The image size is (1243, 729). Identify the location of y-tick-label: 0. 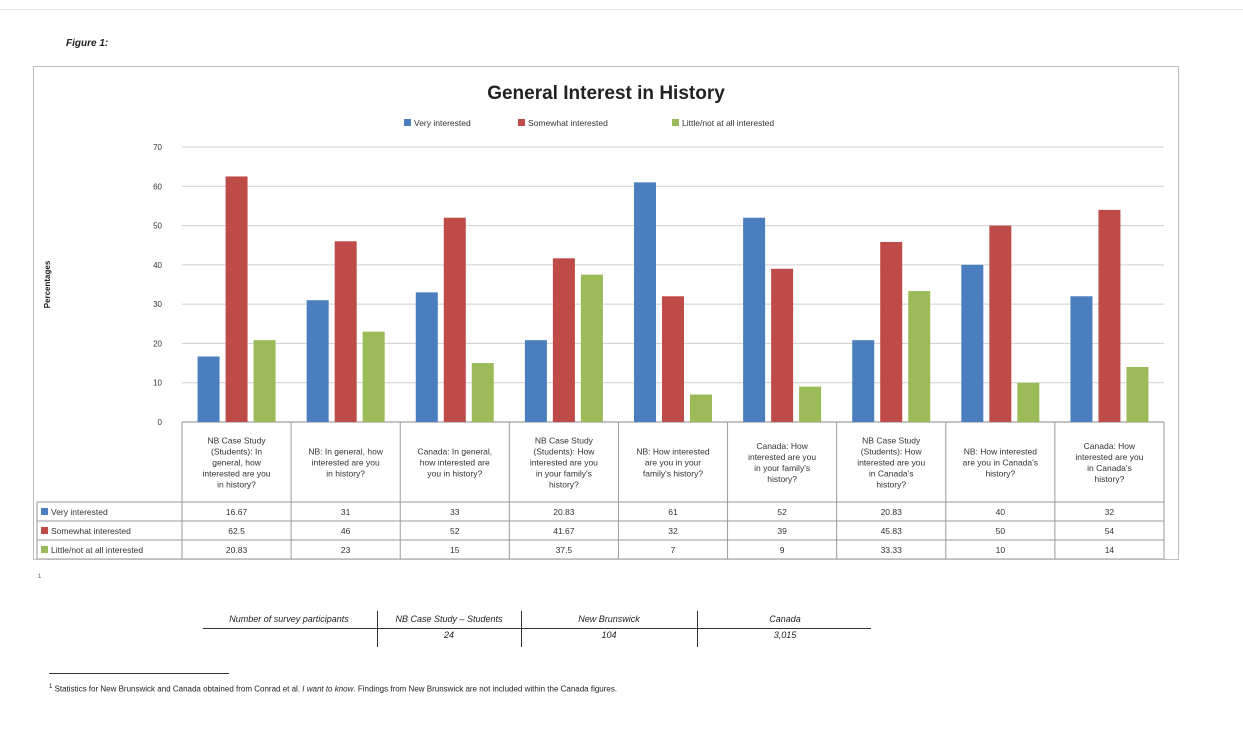
(160, 422).